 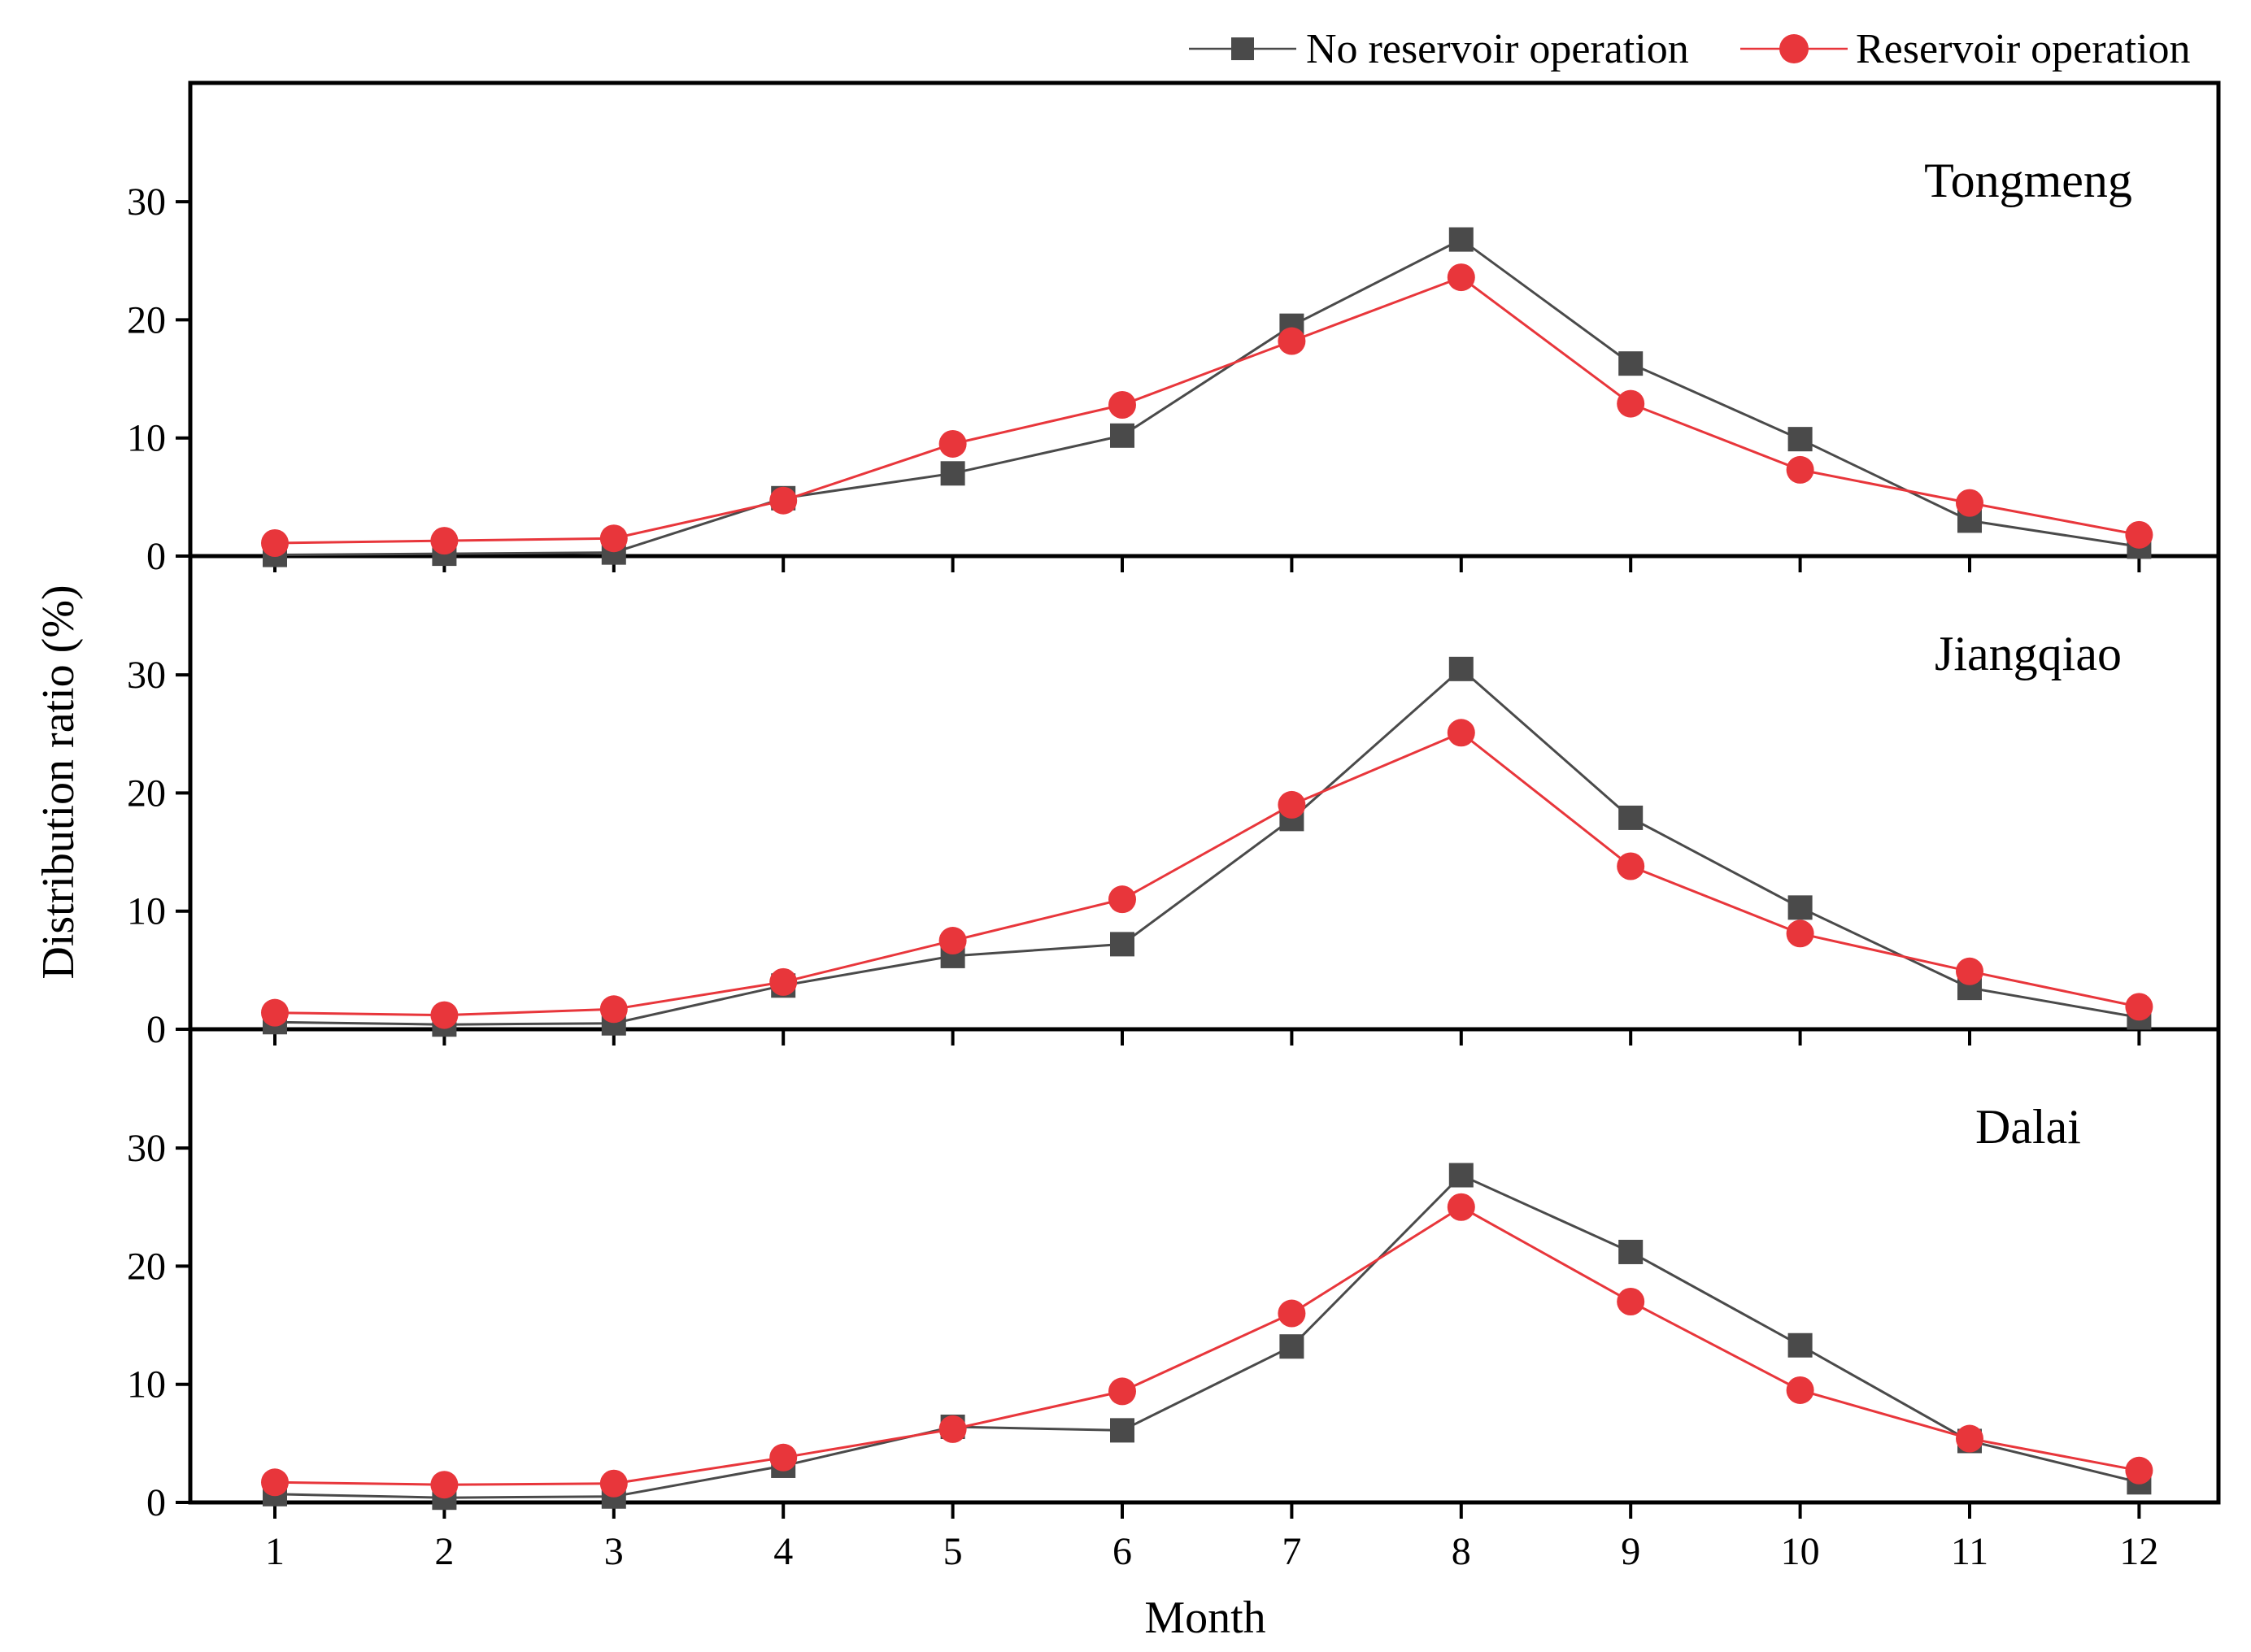 I want to click on x-tick-label: 4, so click(x=783, y=1551).